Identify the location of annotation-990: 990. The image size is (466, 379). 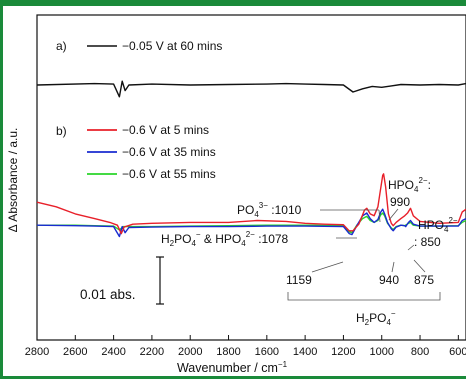
(400, 202).